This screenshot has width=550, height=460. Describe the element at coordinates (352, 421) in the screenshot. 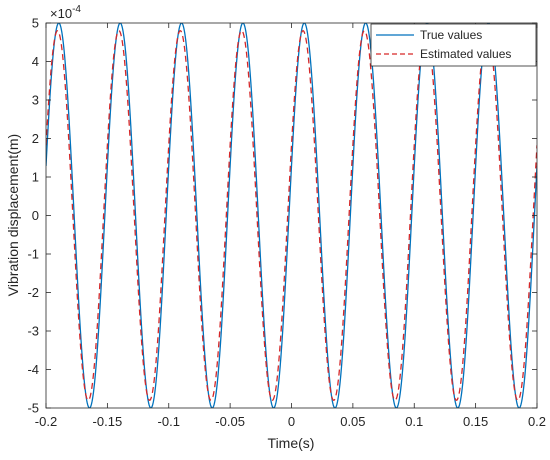

I see `x-tick-label: 0.05` at that location.